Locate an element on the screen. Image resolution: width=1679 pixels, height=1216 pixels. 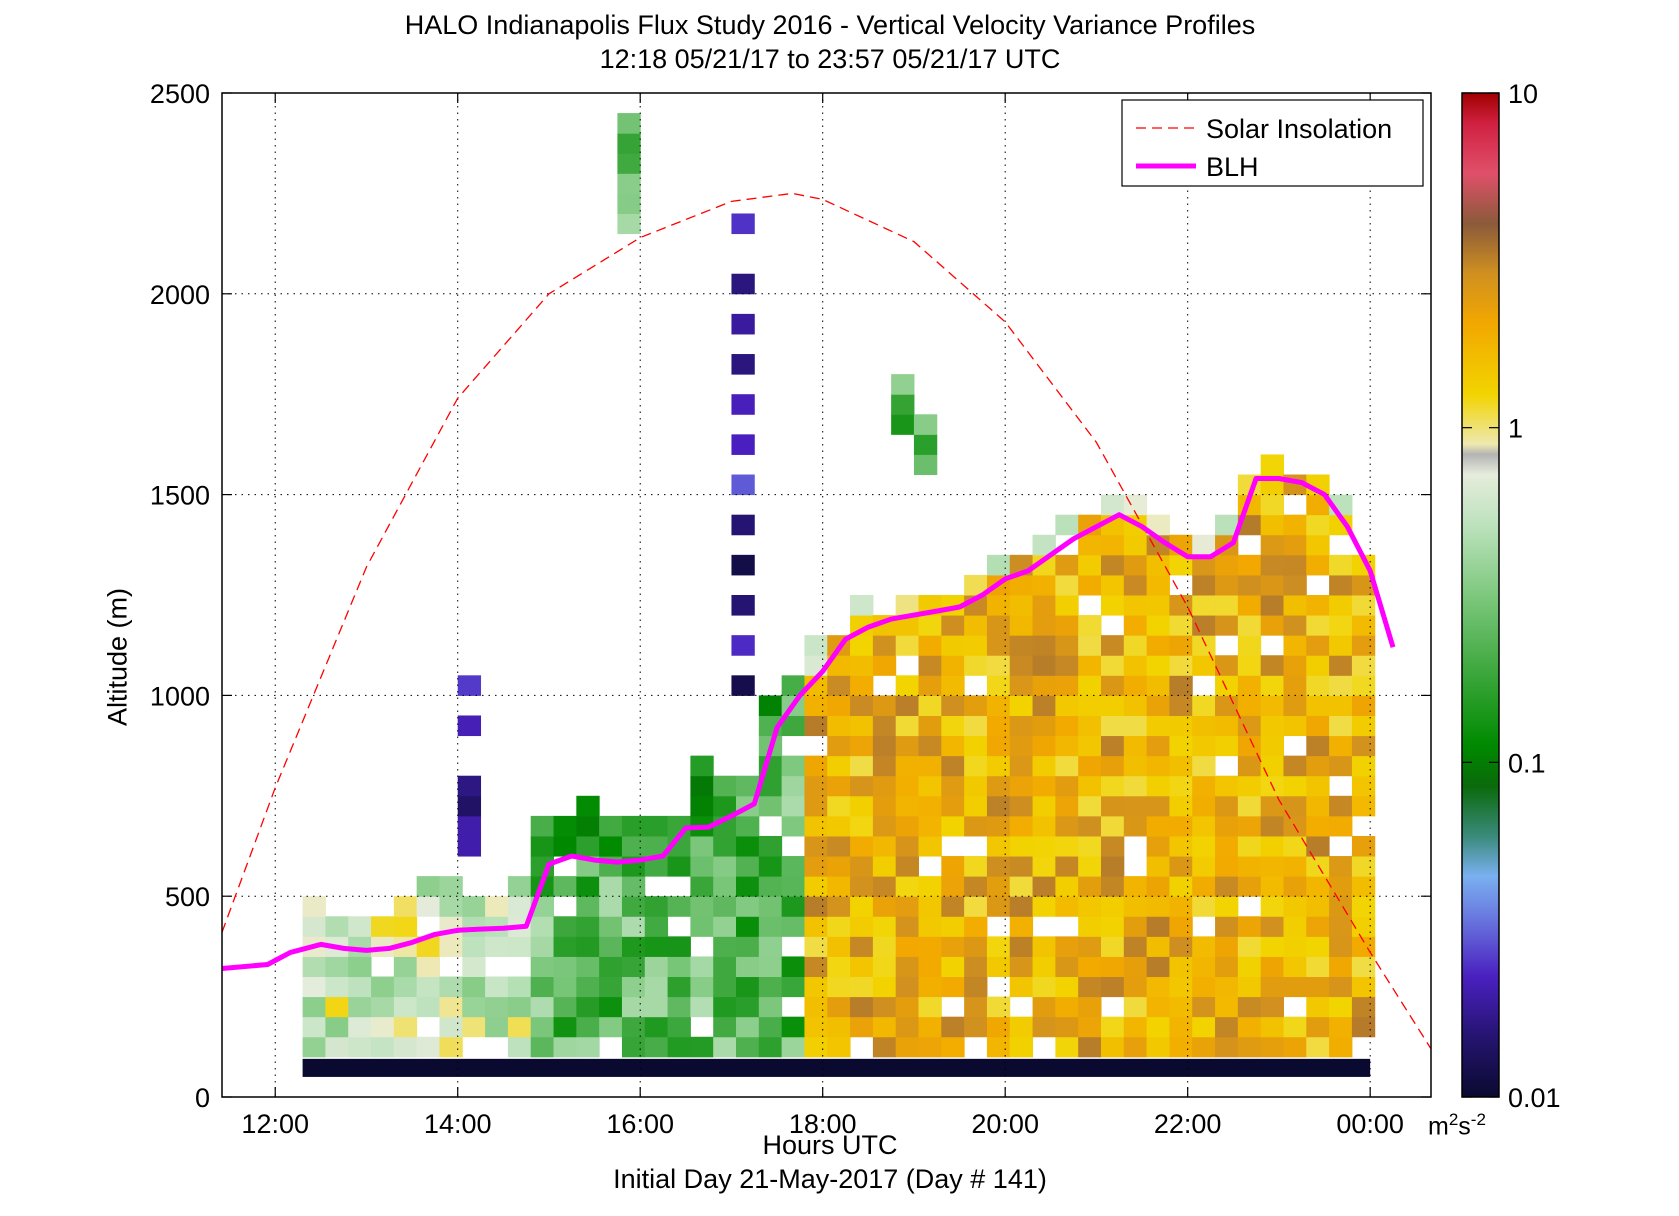
y-tick-label: 1500 is located at coordinates (180, 496).